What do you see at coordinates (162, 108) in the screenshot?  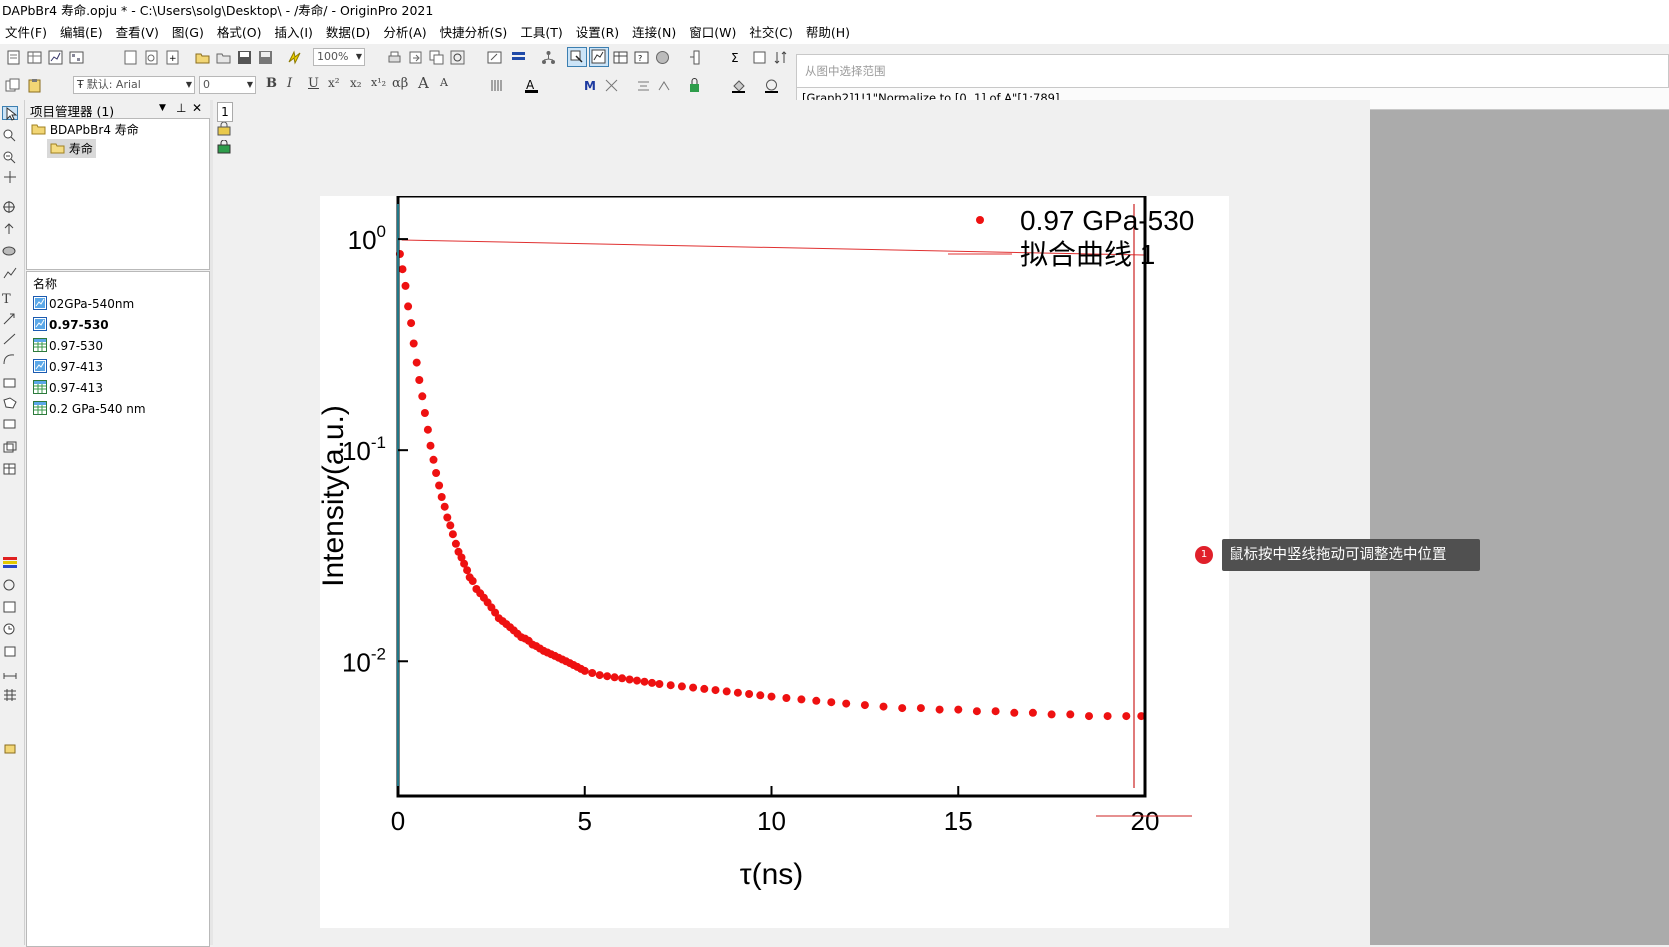 I see `dropdown-icon: ▼` at bounding box center [162, 108].